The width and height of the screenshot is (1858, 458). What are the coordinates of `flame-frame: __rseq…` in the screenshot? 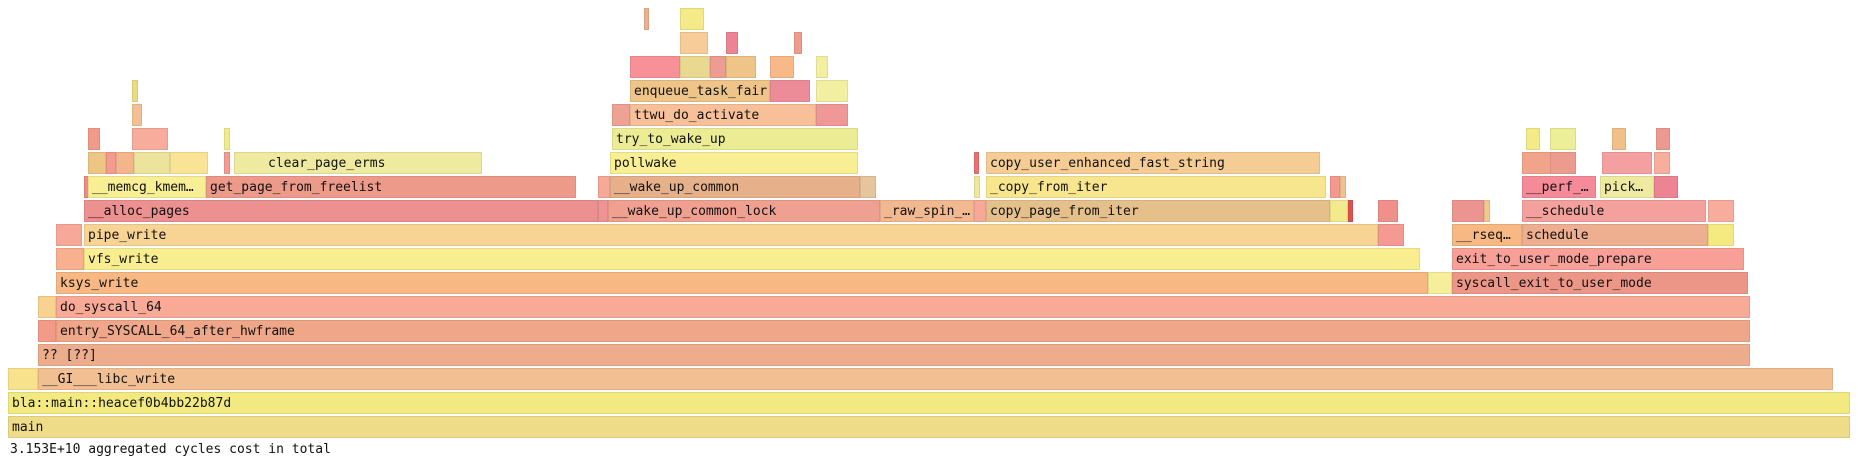 It's located at (1487, 235).